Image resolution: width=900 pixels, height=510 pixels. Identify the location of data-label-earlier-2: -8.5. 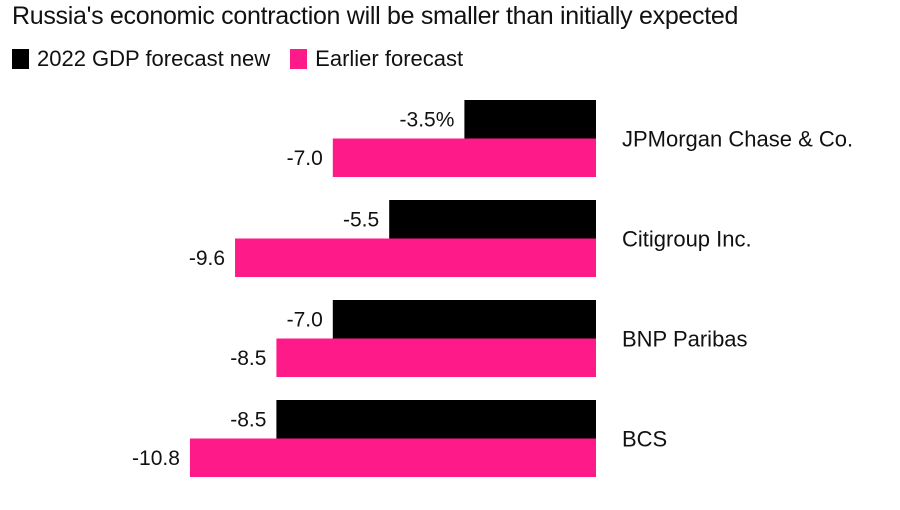
(248, 358).